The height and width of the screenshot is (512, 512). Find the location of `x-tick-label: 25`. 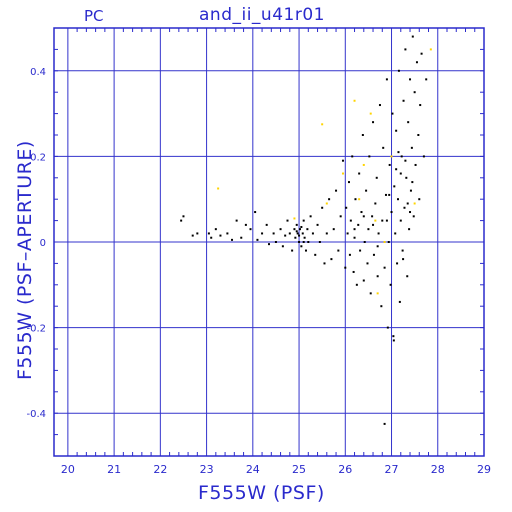

x-tick-label: 25 is located at coordinates (299, 469).